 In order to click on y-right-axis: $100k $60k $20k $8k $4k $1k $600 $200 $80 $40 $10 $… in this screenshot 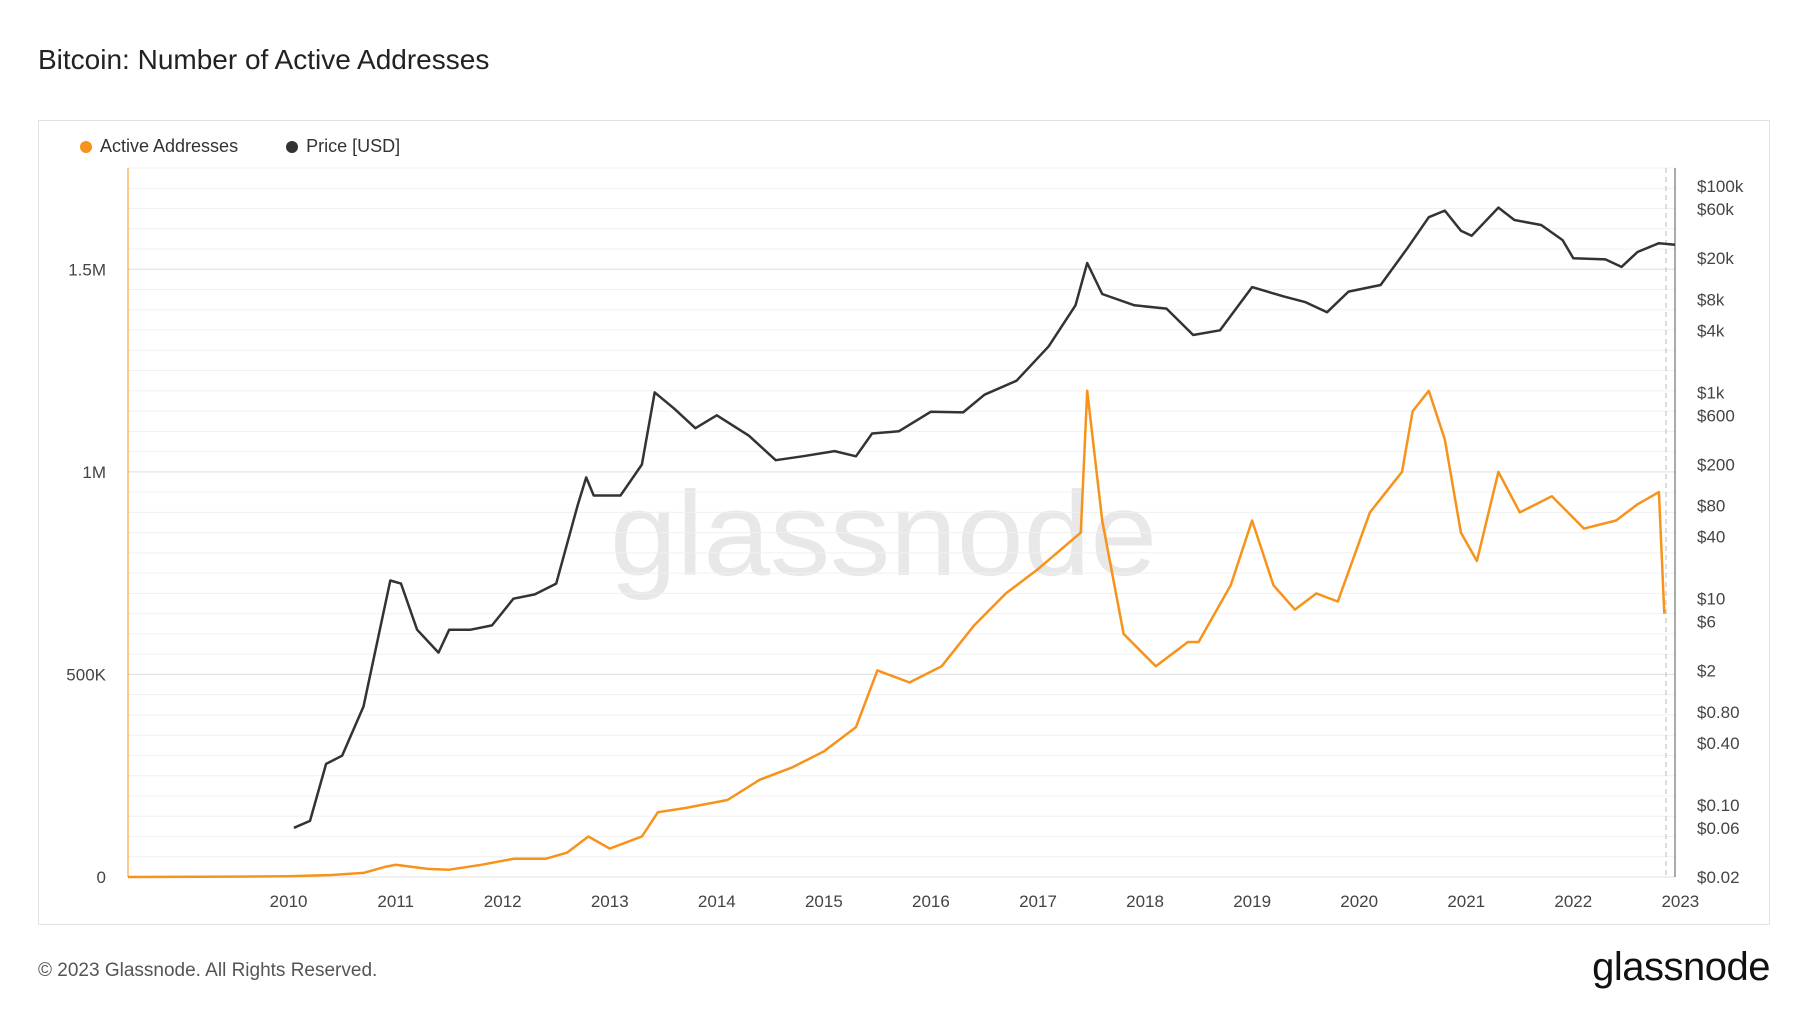, I will do `click(1720, 532)`.